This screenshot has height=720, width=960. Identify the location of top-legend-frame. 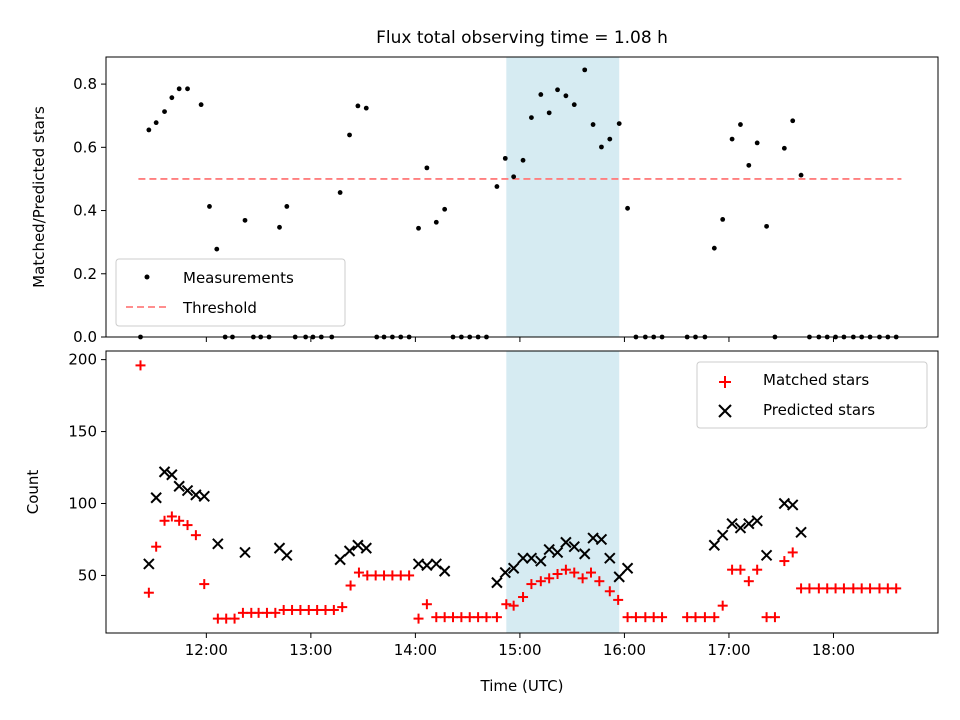
(230, 292).